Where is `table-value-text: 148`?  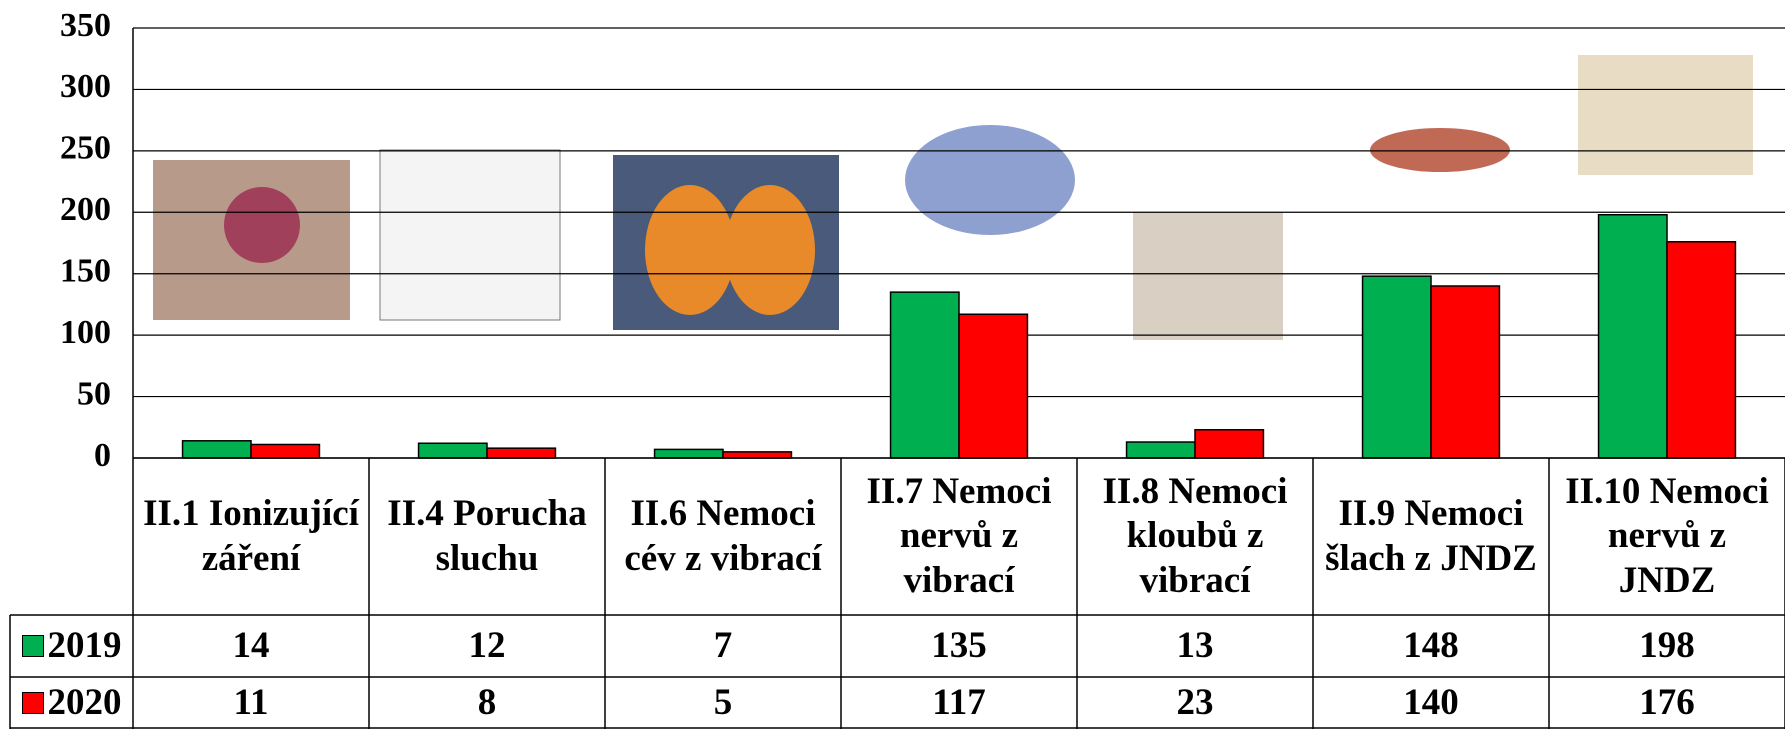 table-value-text: 148 is located at coordinates (1431, 645).